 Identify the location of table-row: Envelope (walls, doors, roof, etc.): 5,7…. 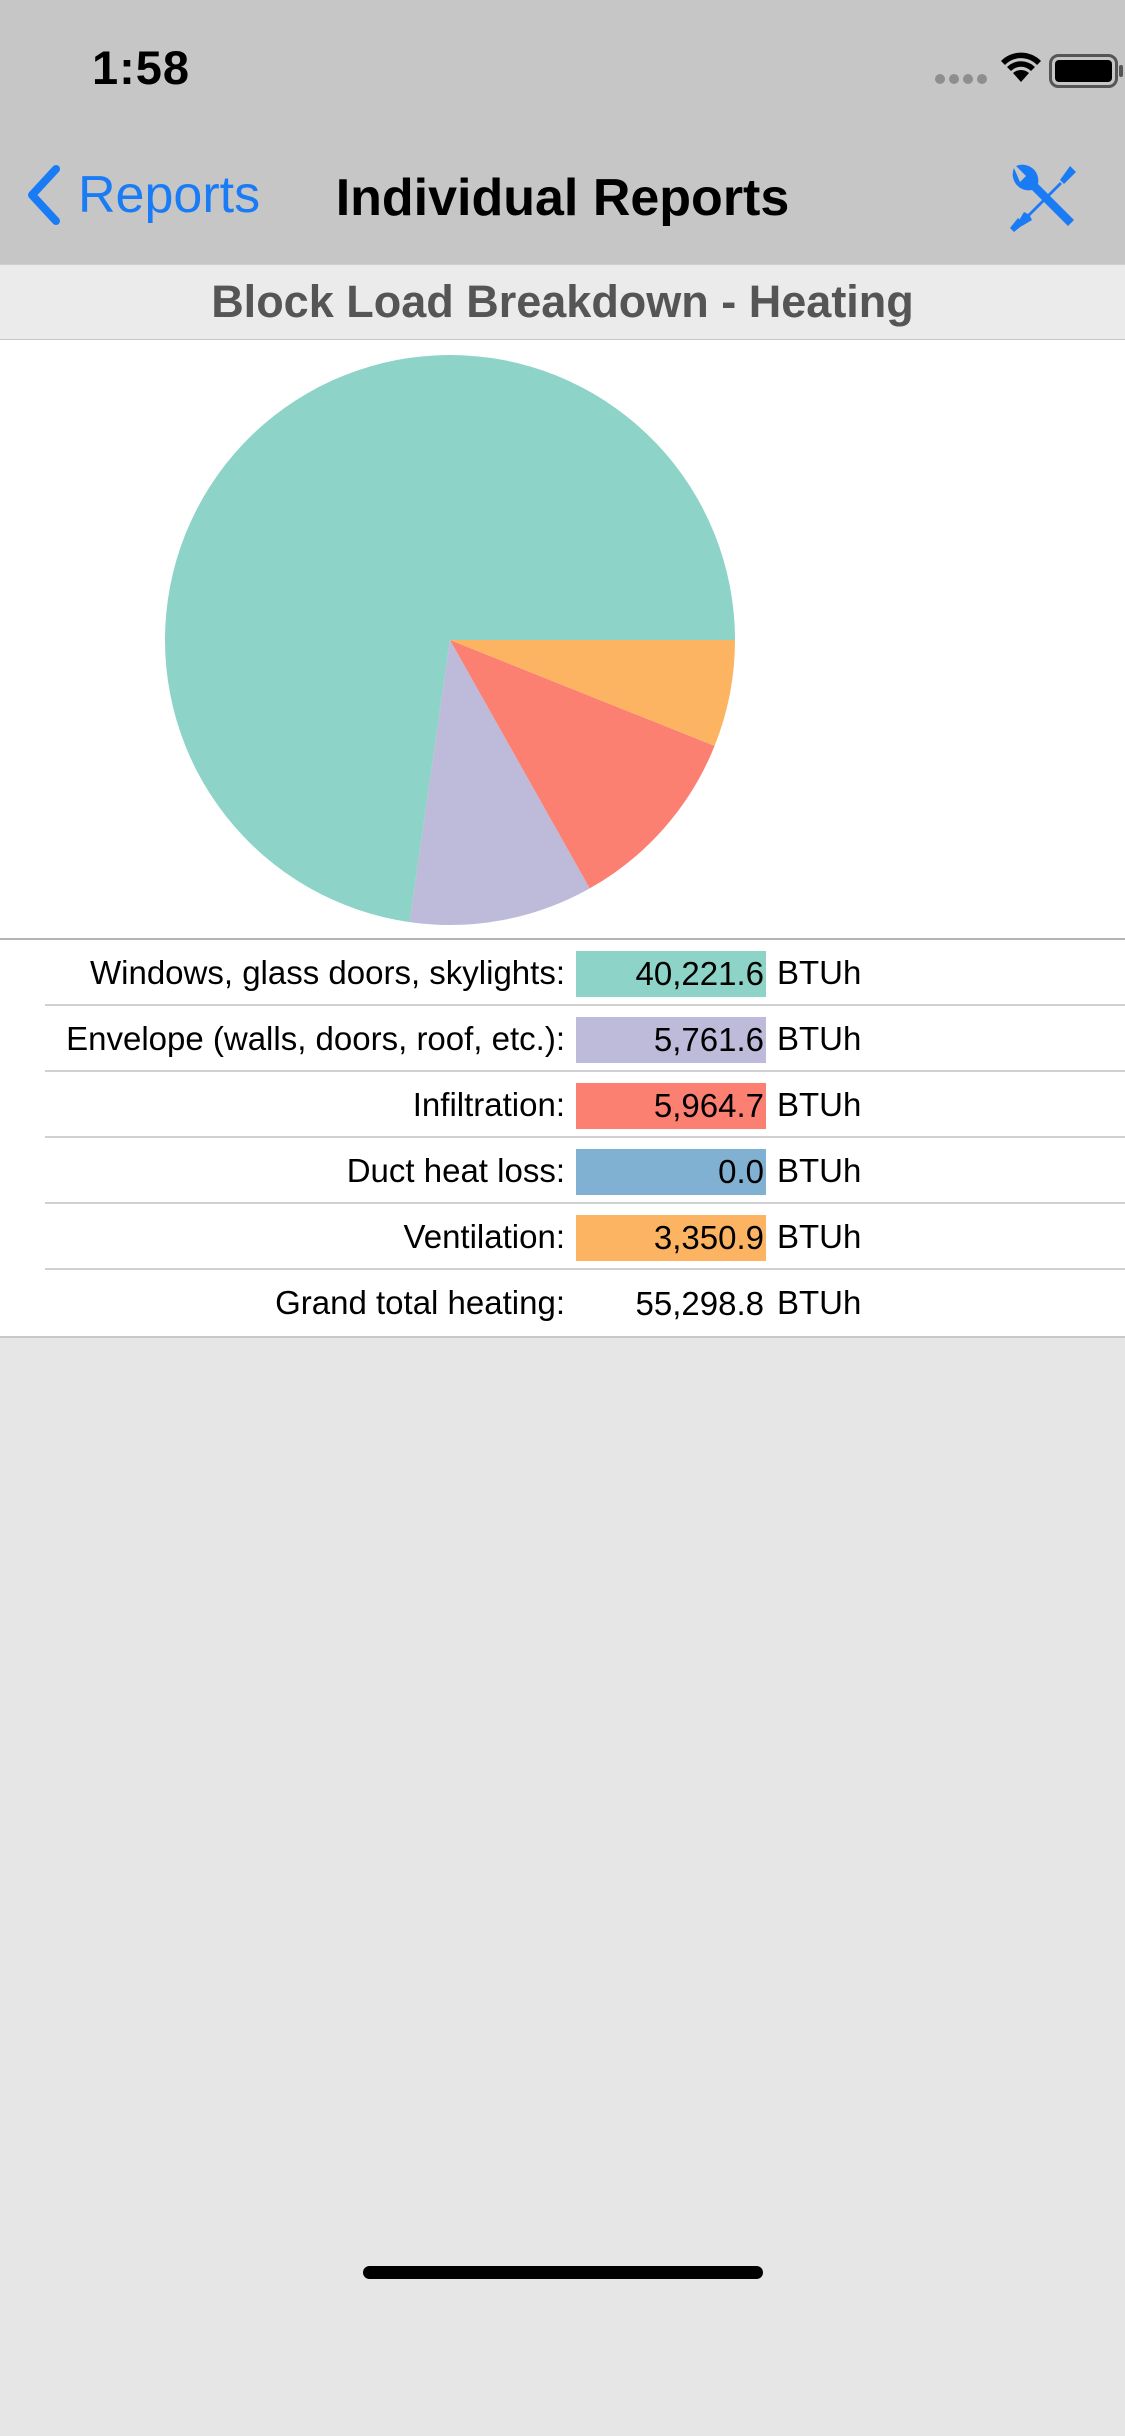
(562, 1039).